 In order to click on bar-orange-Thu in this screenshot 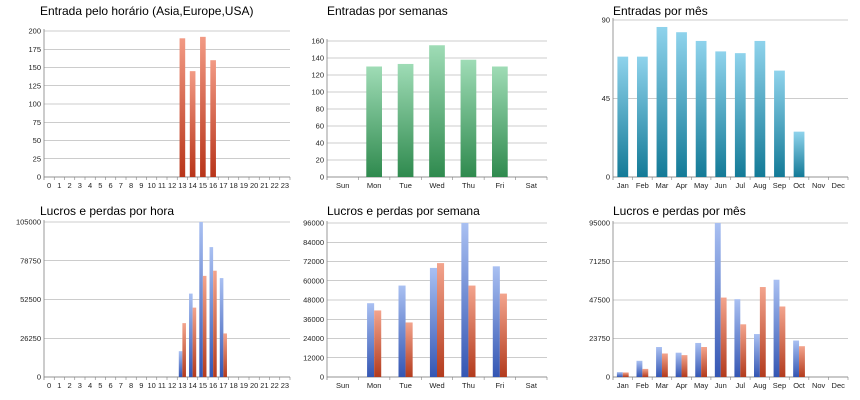, I will do `click(472, 331)`.